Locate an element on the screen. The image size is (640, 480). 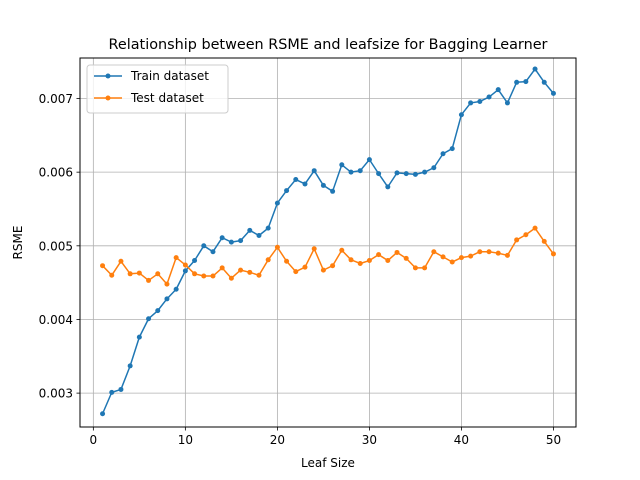
y-tick-label: 0.003 is located at coordinates (56, 394).